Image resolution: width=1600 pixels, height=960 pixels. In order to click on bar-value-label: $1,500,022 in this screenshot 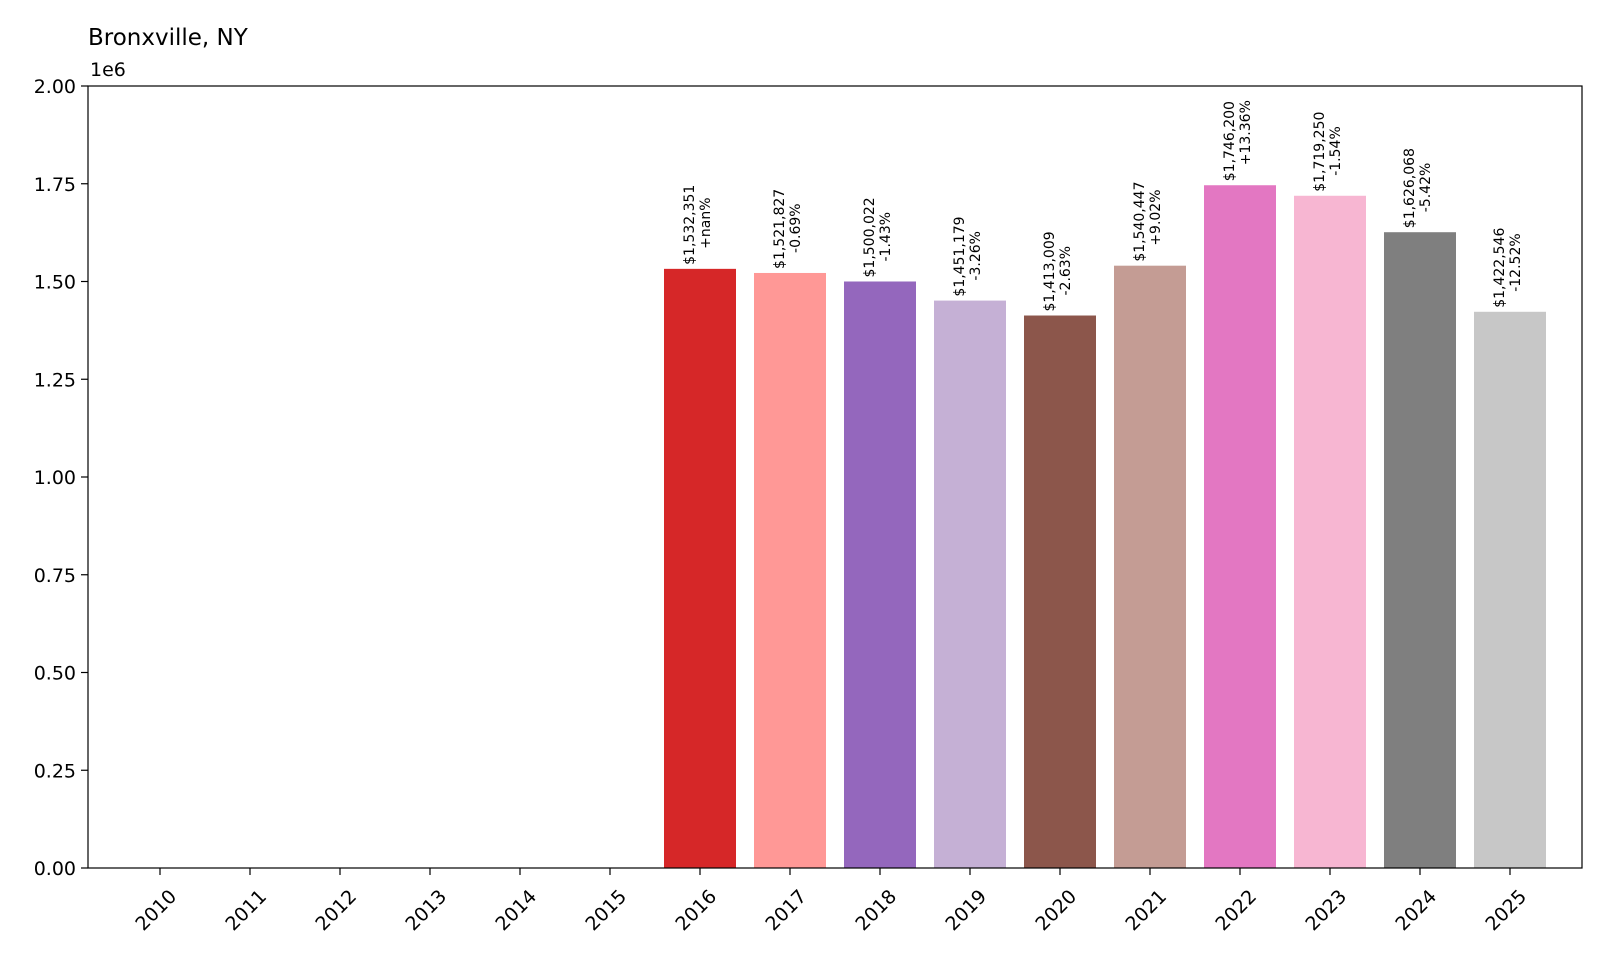, I will do `click(870, 237)`.